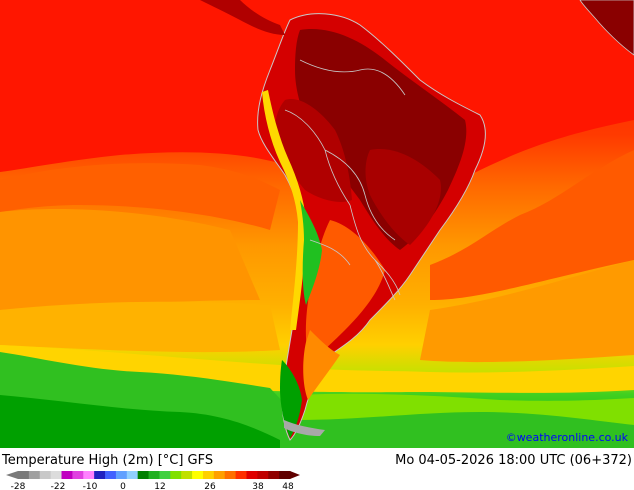 The width and height of the screenshot is (634, 490). What do you see at coordinates (210, 486) in the screenshot?
I see `scale-tick-label: 26` at bounding box center [210, 486].